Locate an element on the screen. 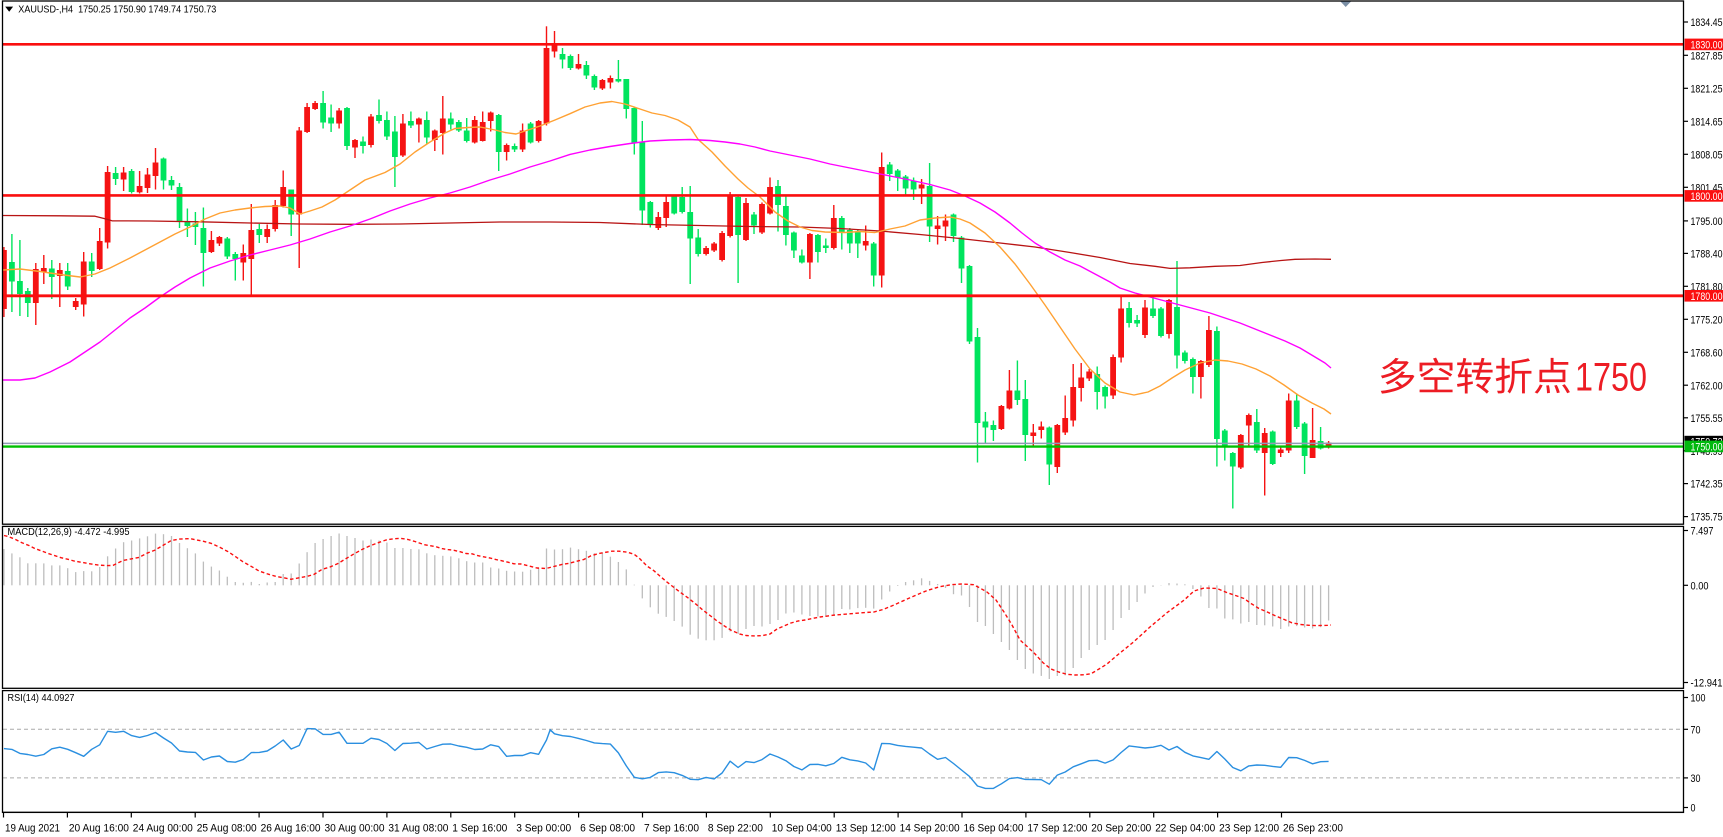 The height and width of the screenshot is (837, 1723). svg-text: 20 Aug 16:00 is located at coordinates (99, 829).